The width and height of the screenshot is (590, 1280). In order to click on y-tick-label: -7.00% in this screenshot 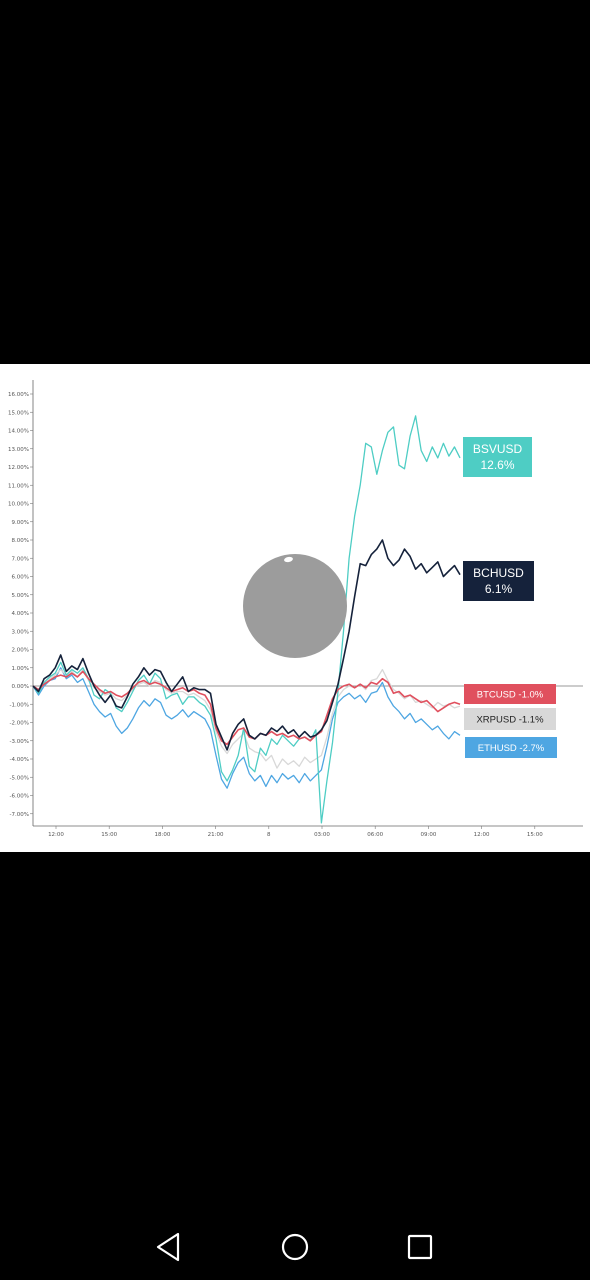, I will do `click(19, 815)`.